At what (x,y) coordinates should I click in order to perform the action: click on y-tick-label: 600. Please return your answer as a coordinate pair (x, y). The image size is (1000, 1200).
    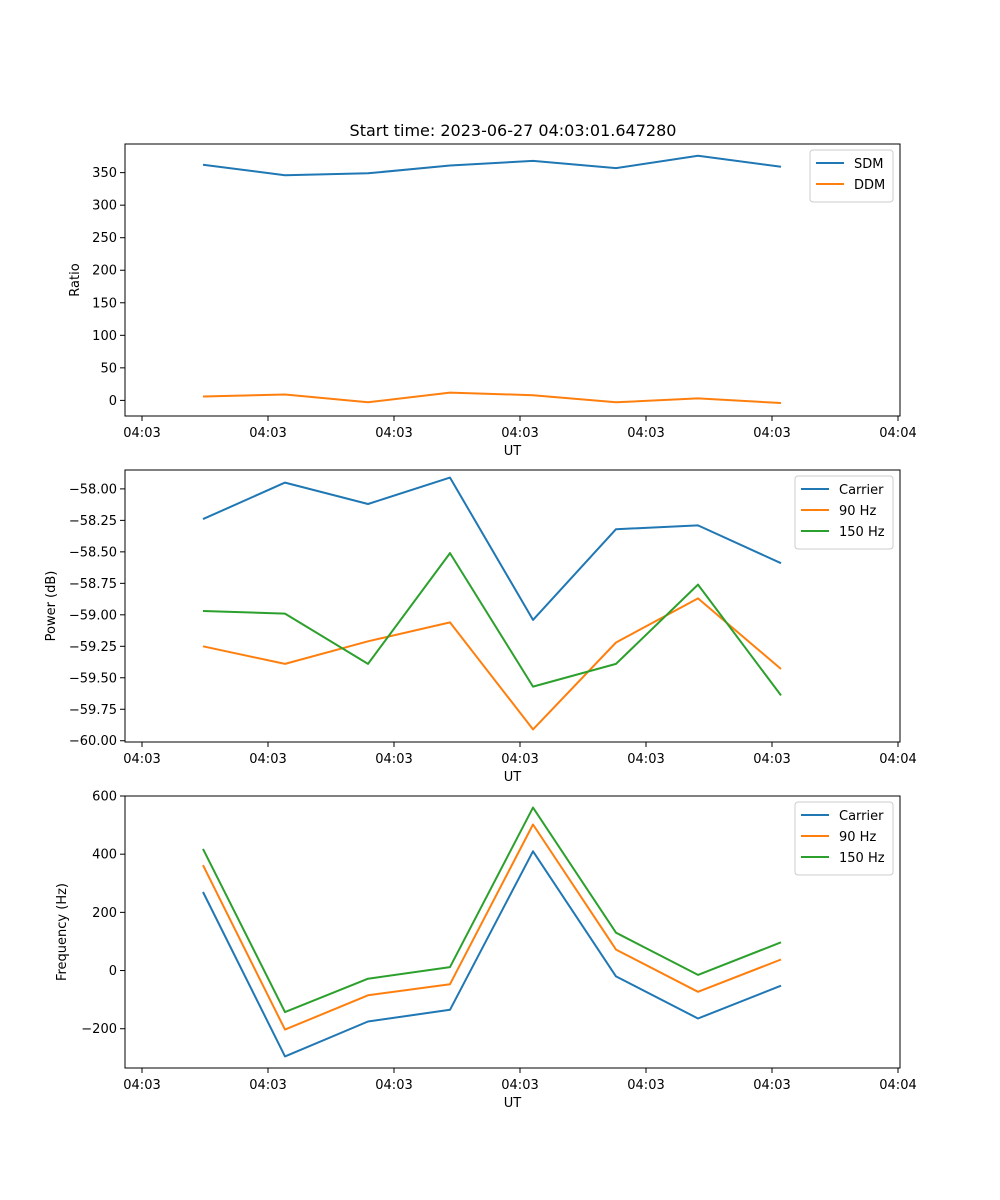
    Looking at the image, I should click on (104, 797).